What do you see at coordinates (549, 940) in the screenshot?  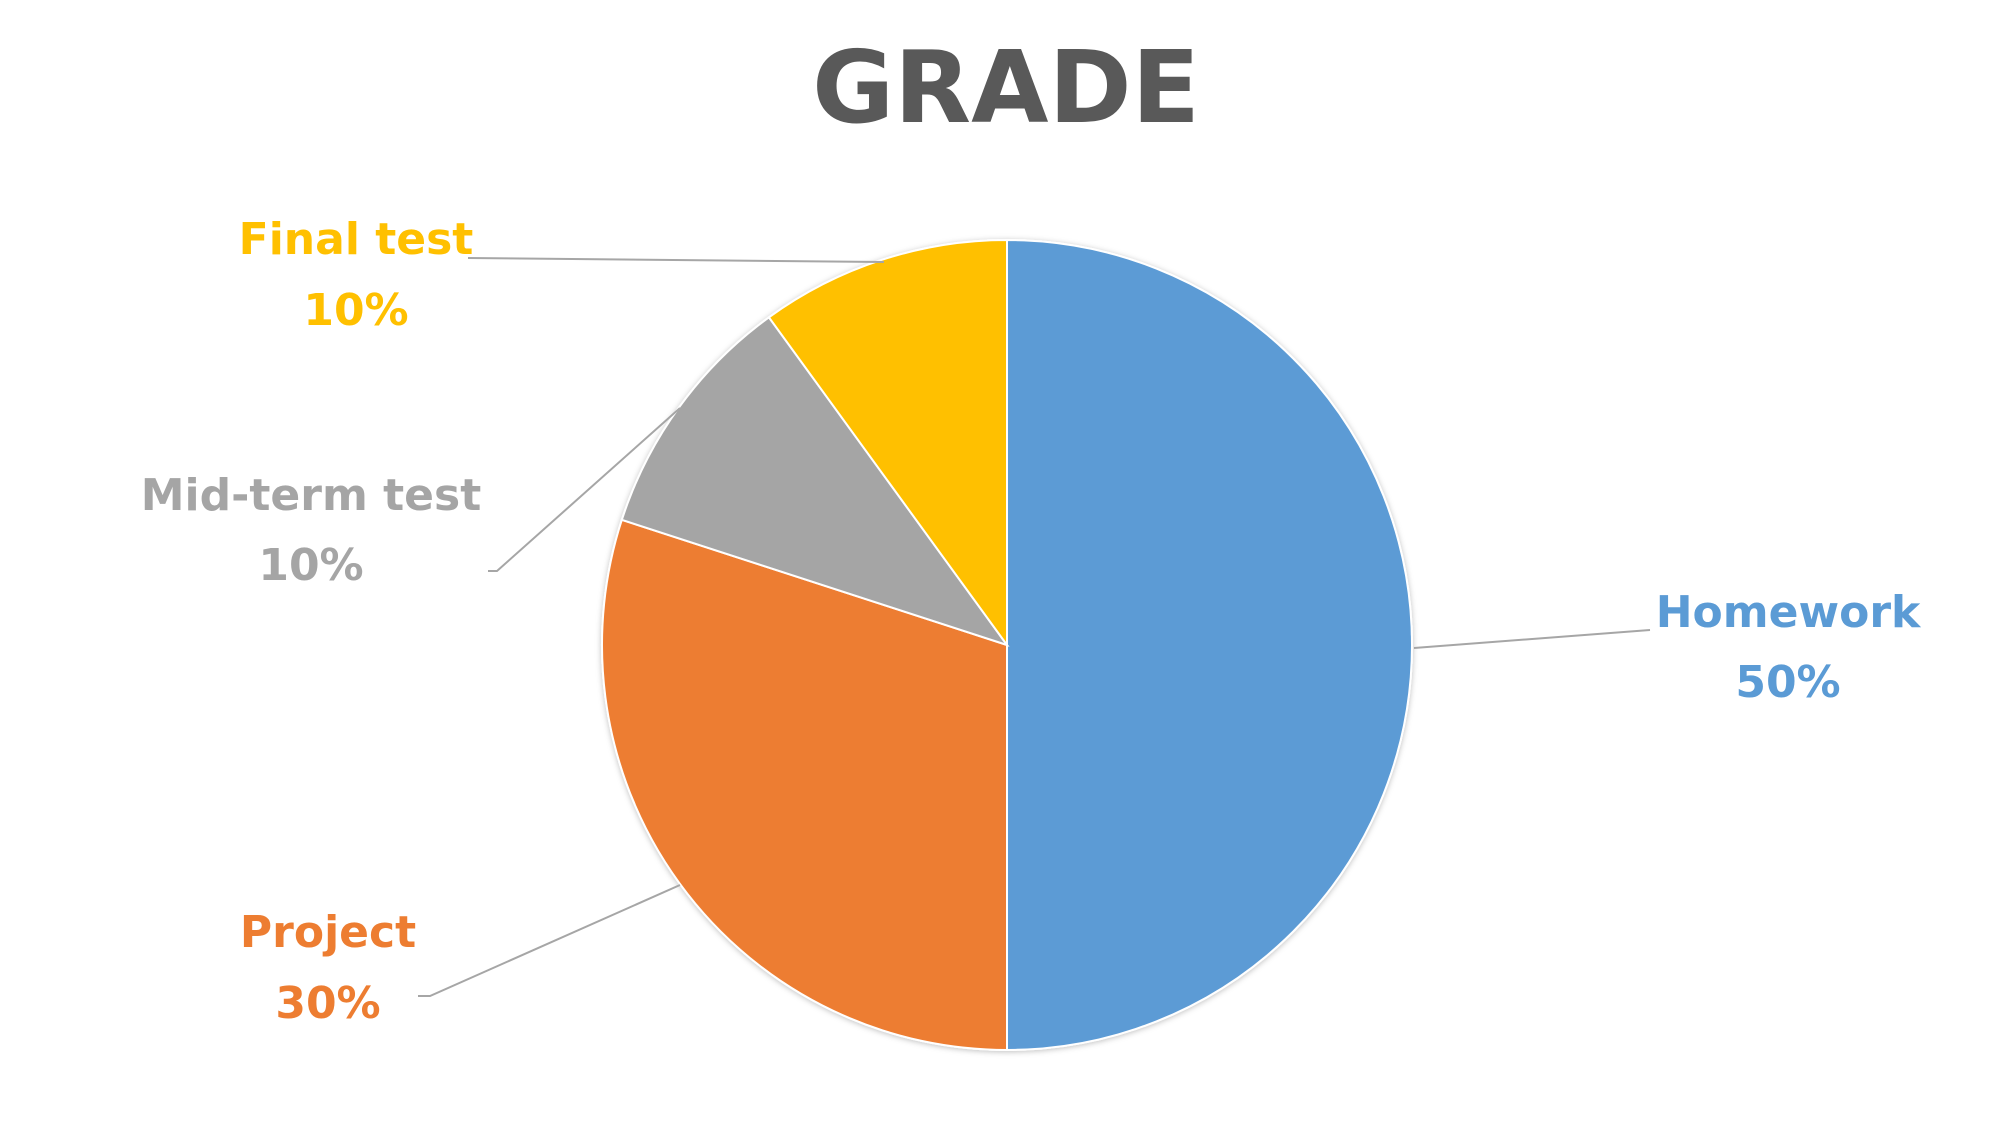 I see `leader-line-project` at bounding box center [549, 940].